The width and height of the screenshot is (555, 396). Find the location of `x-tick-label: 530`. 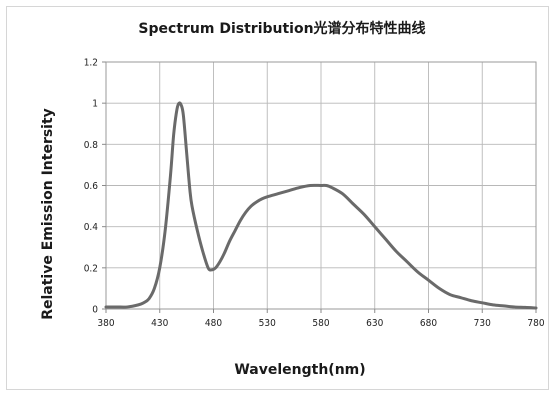

x-tick-label: 530 is located at coordinates (267, 323).